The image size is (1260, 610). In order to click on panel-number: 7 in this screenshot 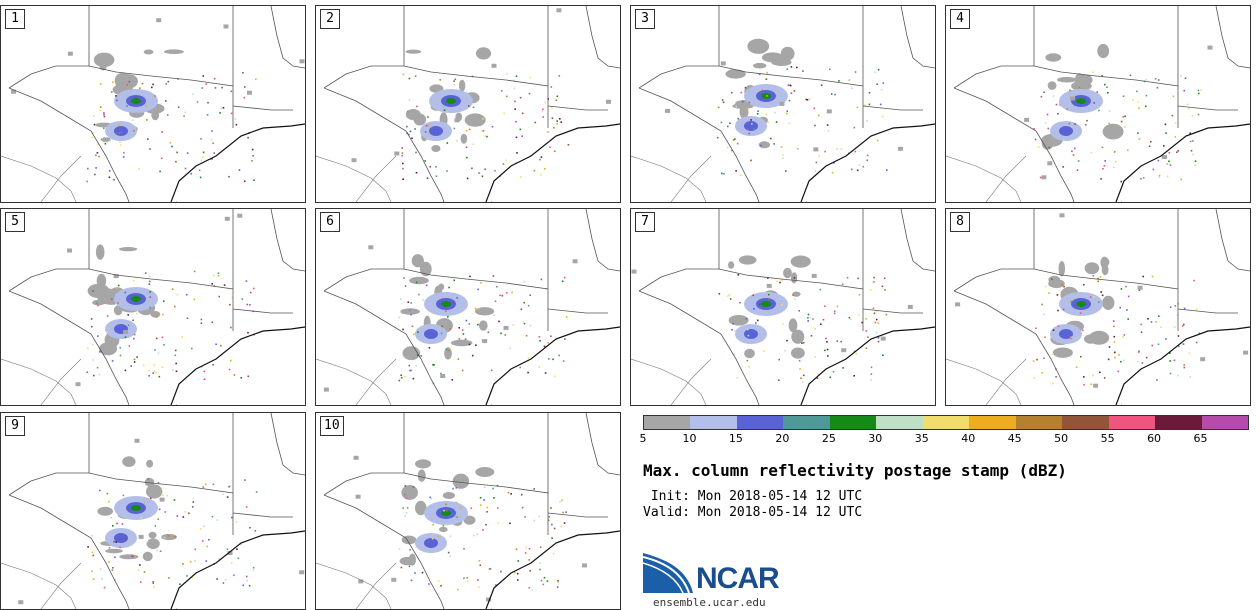, I will do `click(645, 222)`.